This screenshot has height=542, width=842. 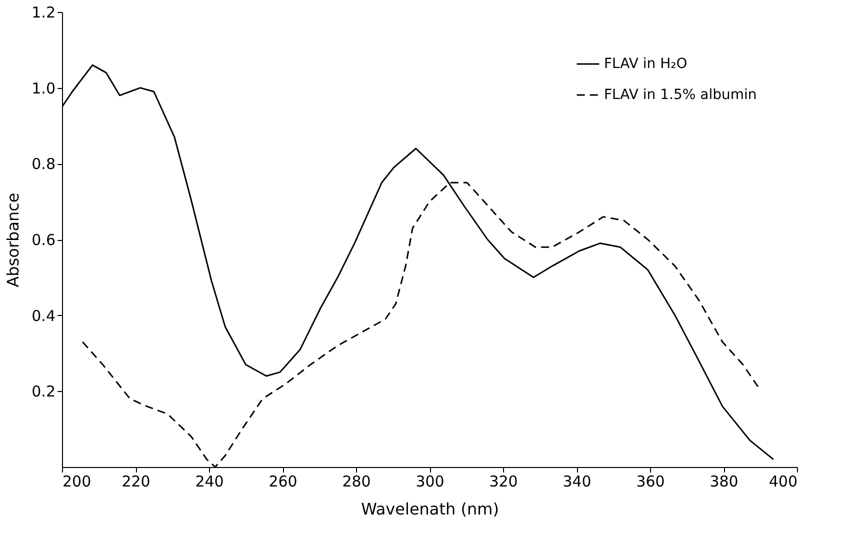 What do you see at coordinates (680, 95) in the screenshot?
I see `legend-label: FLAV in 1.5% albumin` at bounding box center [680, 95].